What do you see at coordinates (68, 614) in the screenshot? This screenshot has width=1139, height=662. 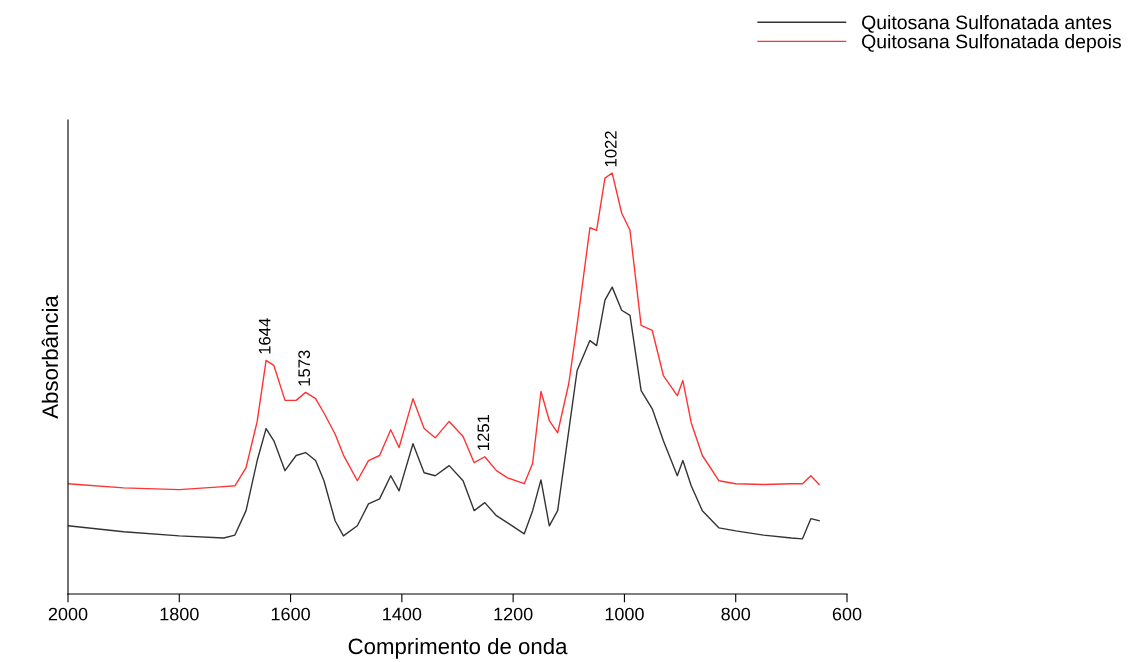 I see `x-tick-label: 2000` at bounding box center [68, 614].